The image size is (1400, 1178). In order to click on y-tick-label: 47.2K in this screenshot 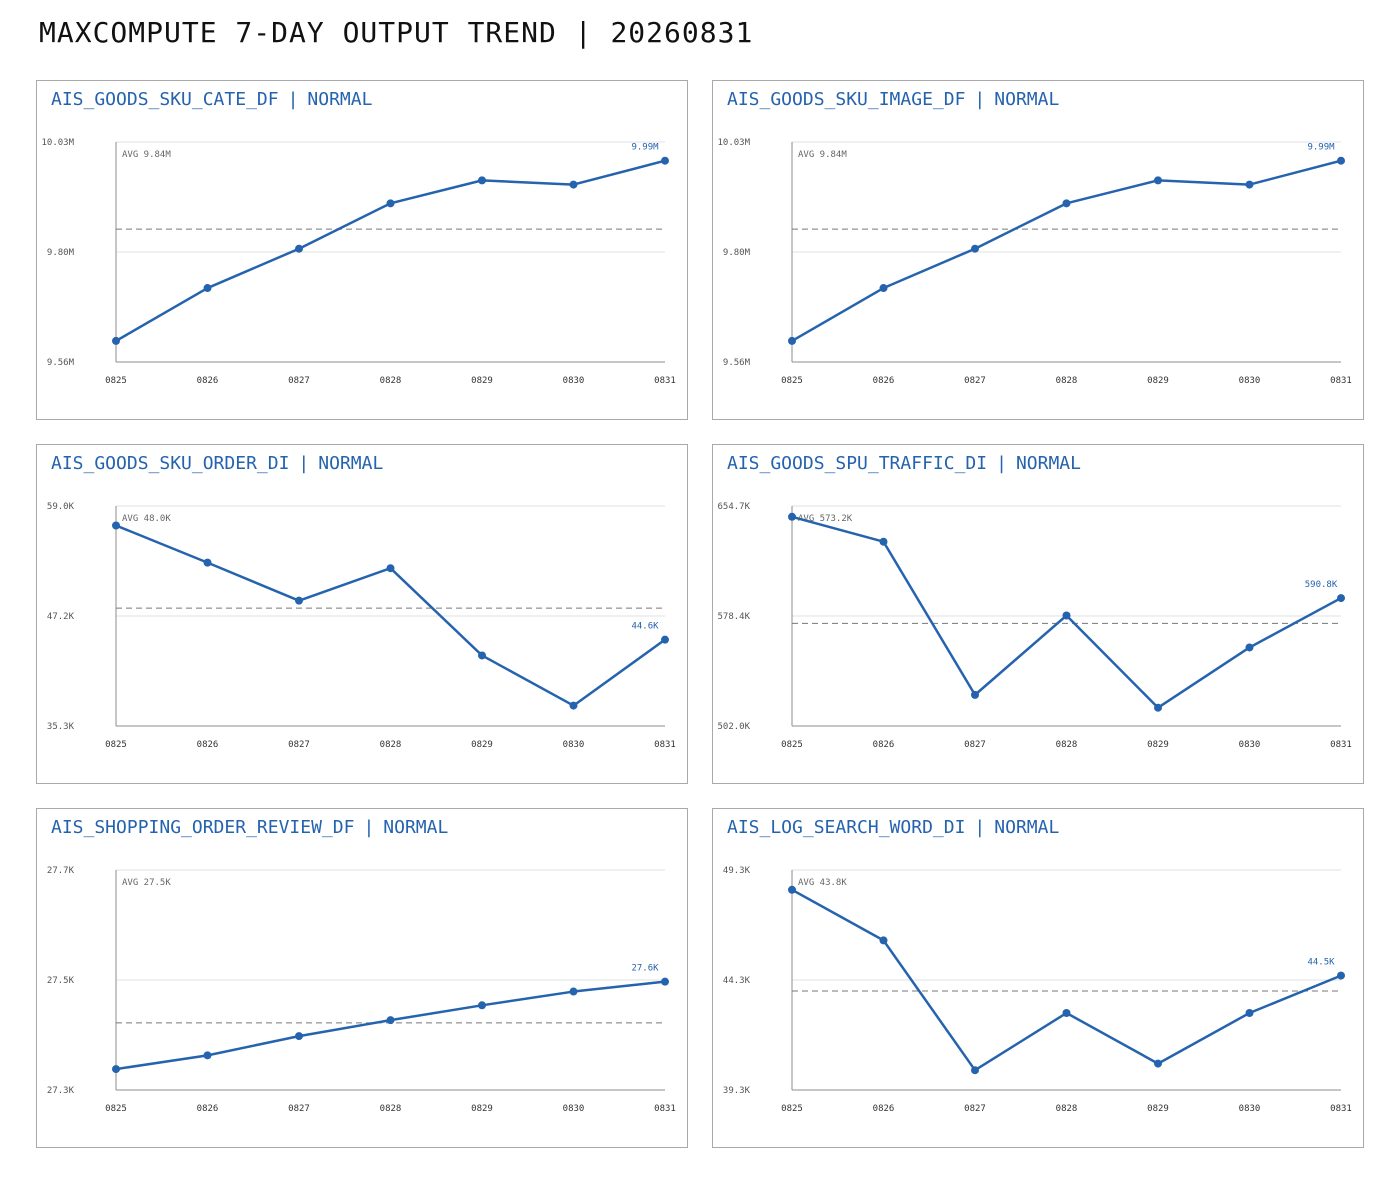, I will do `click(61, 617)`.